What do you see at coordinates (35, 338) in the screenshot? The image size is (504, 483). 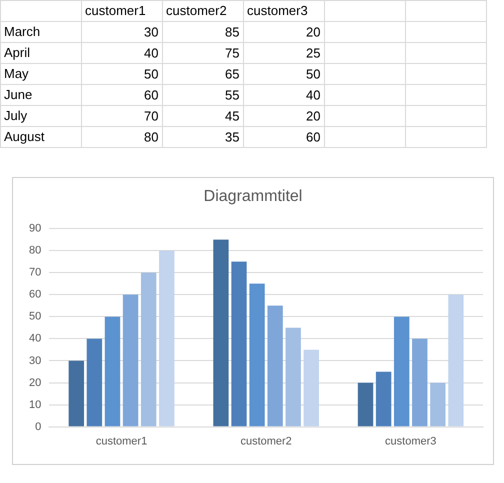 I see `y-tick-label: 40` at bounding box center [35, 338].